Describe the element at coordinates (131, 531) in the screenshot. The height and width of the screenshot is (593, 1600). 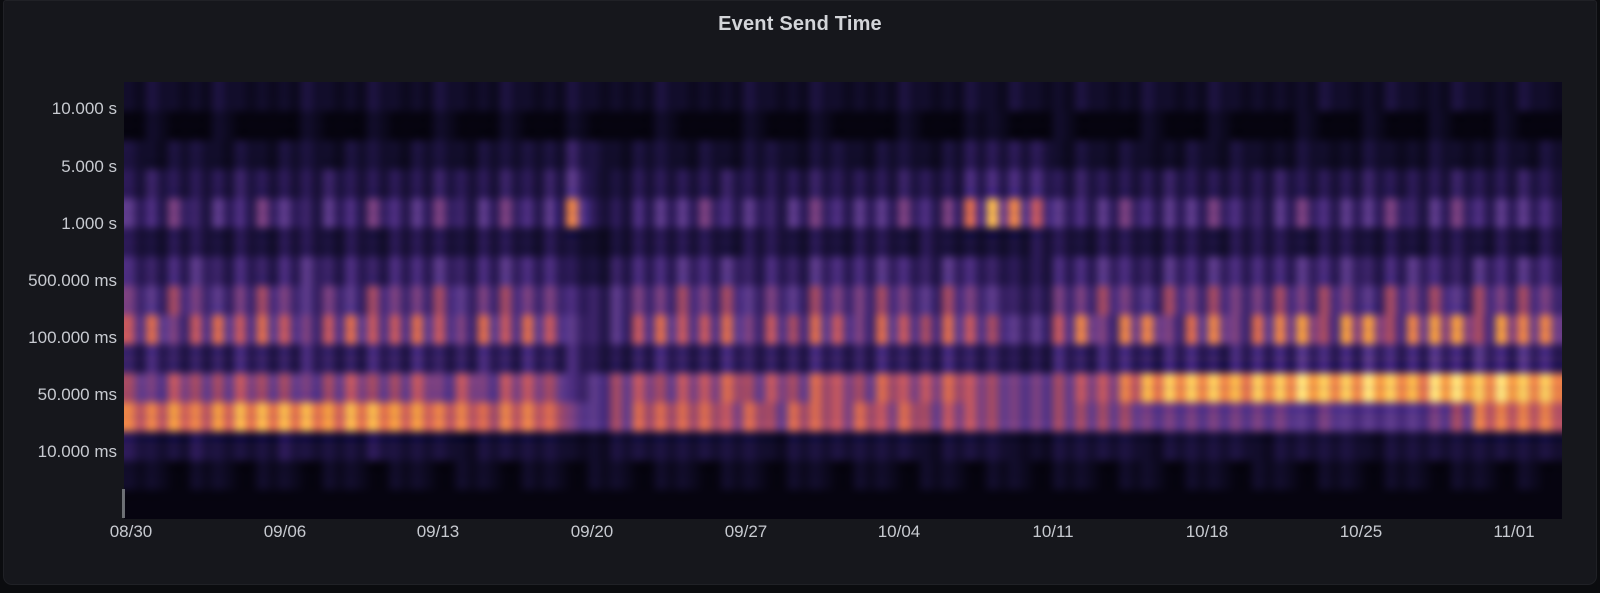
I see `x-tick-label: 08/30` at that location.